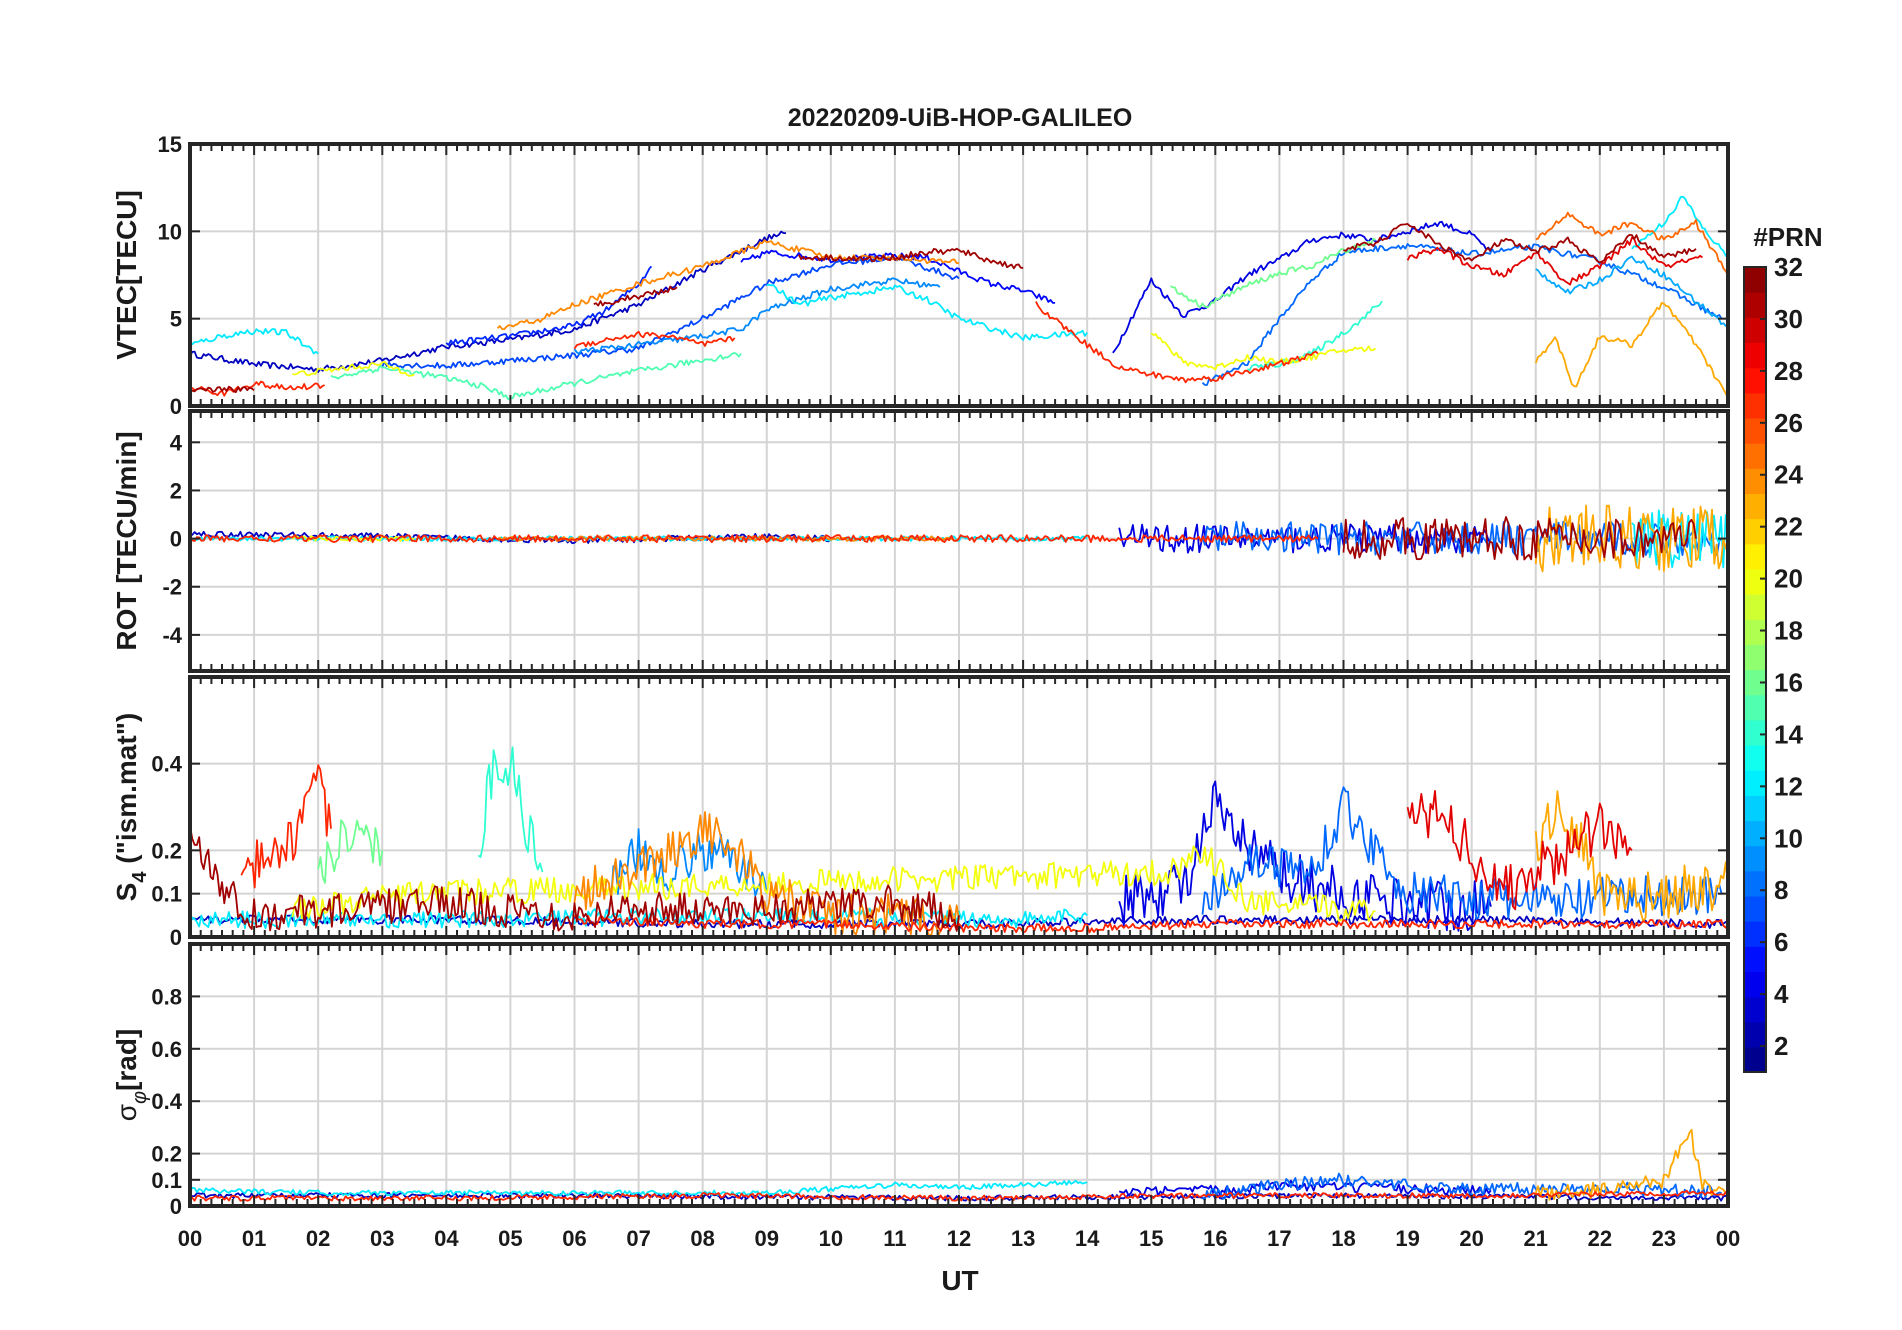  What do you see at coordinates (126, 540) in the screenshot?
I see `y-axis-label: ROT [TECU/min]` at bounding box center [126, 540].